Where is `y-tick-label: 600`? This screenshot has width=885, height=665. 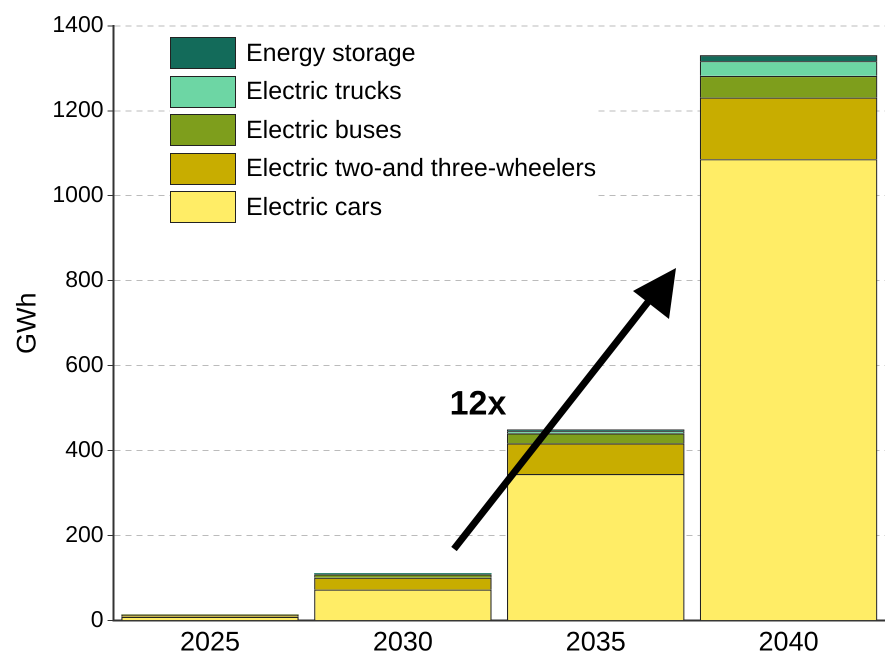 y-tick-label: 600 is located at coordinates (84, 364).